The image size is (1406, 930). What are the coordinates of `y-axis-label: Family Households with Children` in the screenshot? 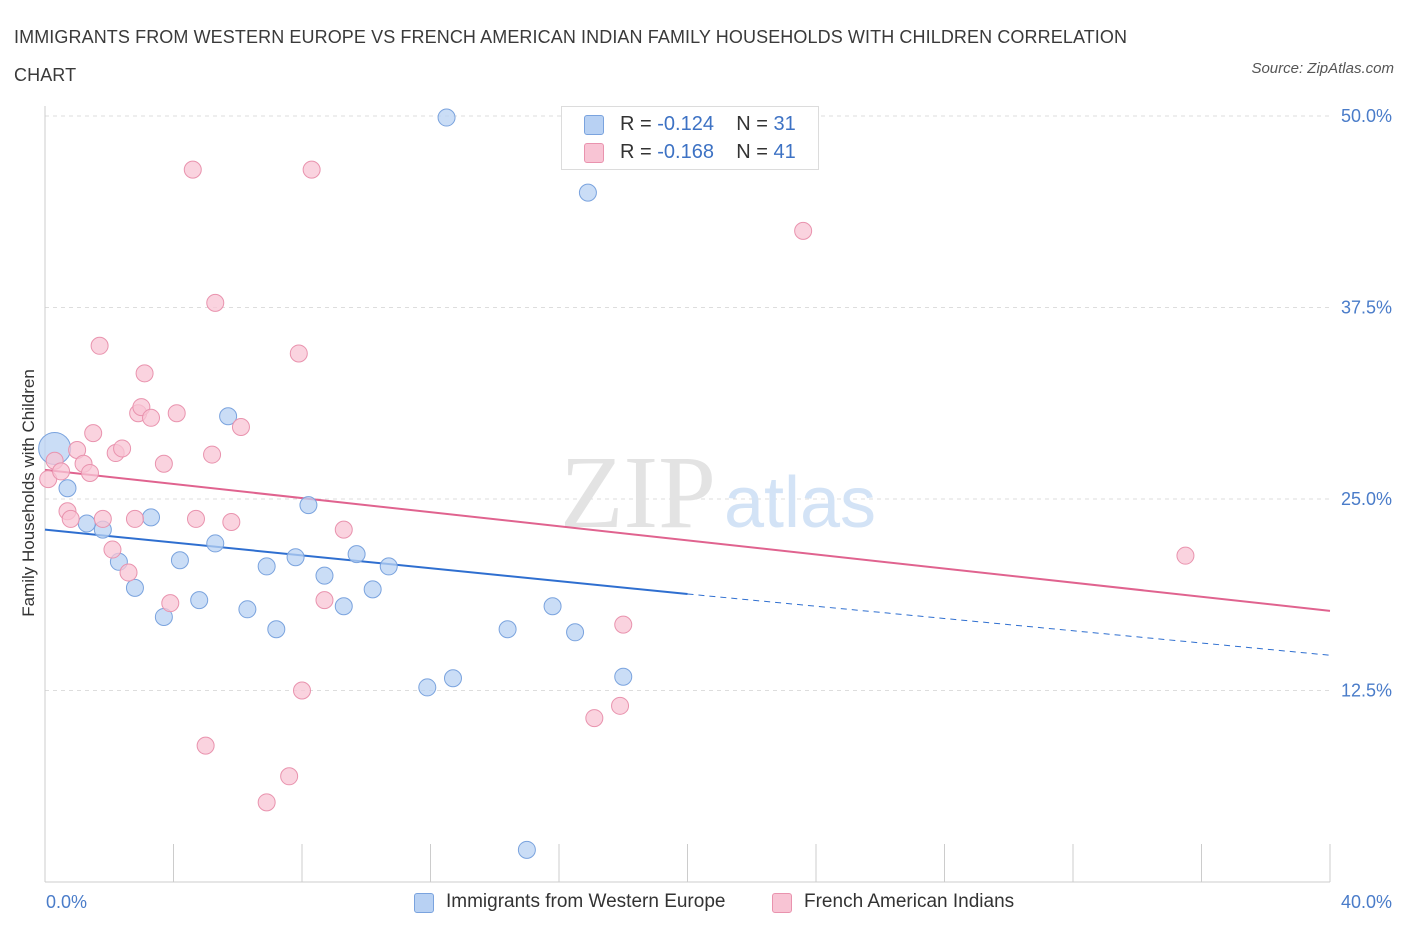 It's located at (28, 493).